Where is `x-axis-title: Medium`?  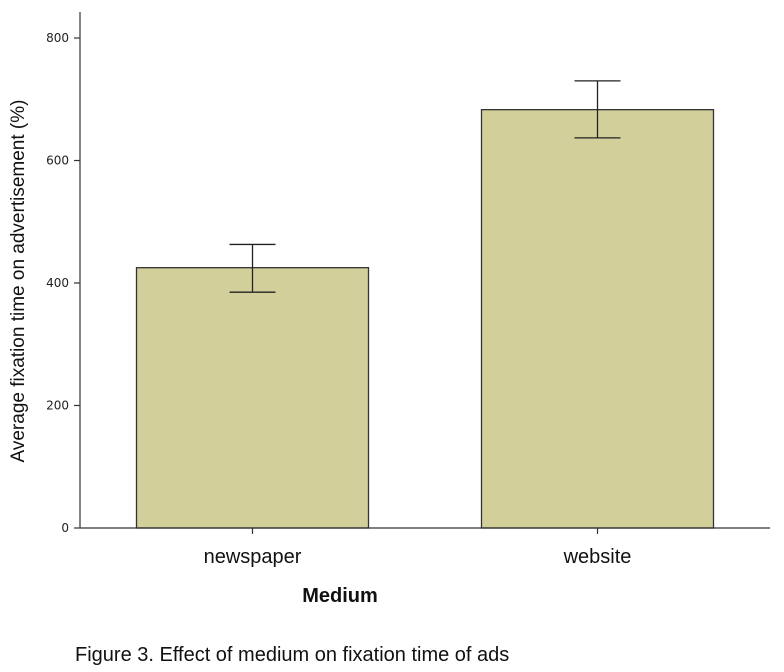 x-axis-title: Medium is located at coordinates (340, 596).